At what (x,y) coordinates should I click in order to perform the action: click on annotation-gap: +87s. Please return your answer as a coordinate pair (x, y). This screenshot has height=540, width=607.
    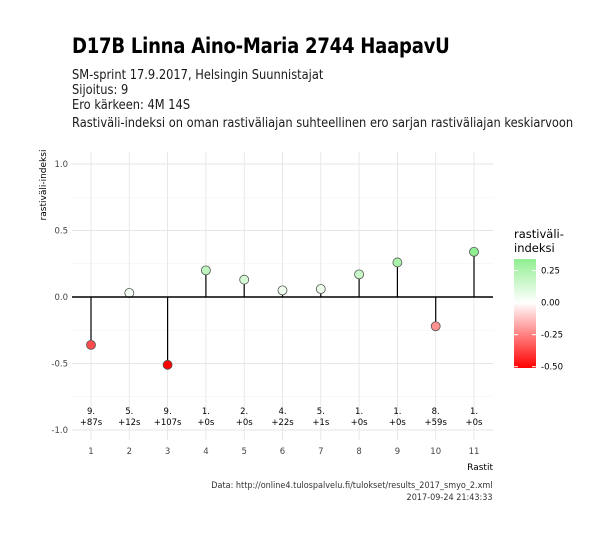
    Looking at the image, I should click on (91, 423).